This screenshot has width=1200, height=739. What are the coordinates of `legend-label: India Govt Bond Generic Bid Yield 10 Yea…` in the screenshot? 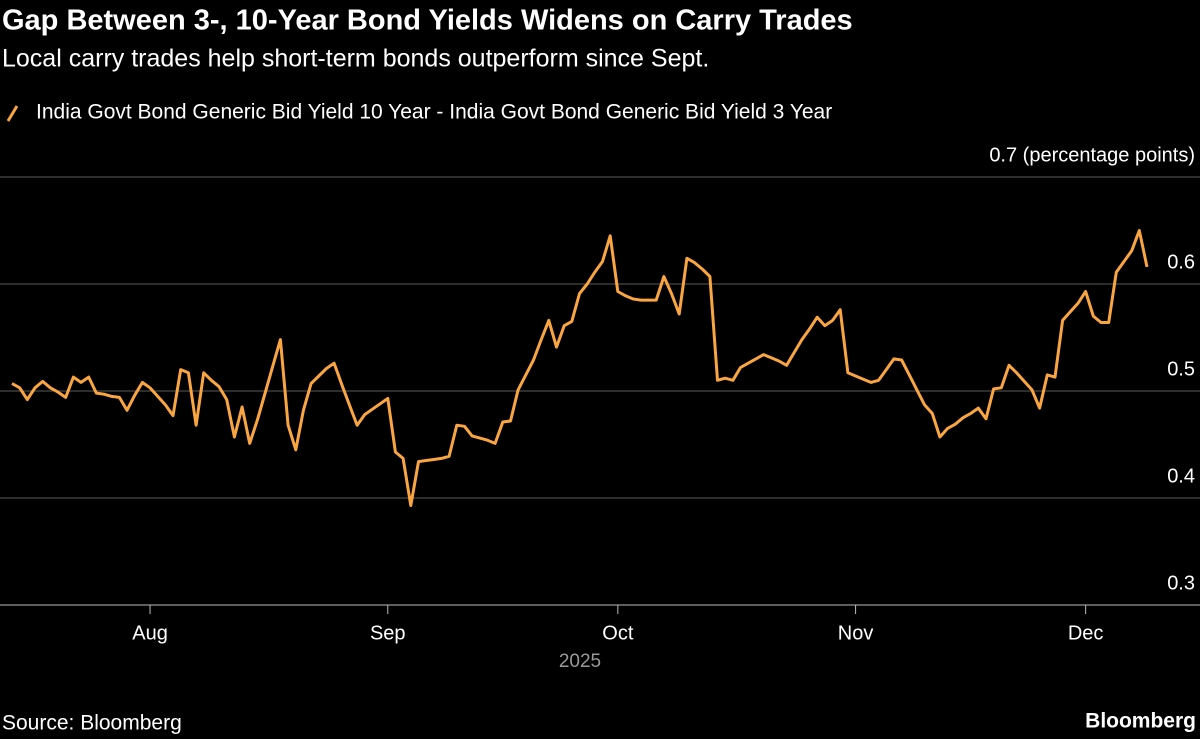 It's located at (434, 112).